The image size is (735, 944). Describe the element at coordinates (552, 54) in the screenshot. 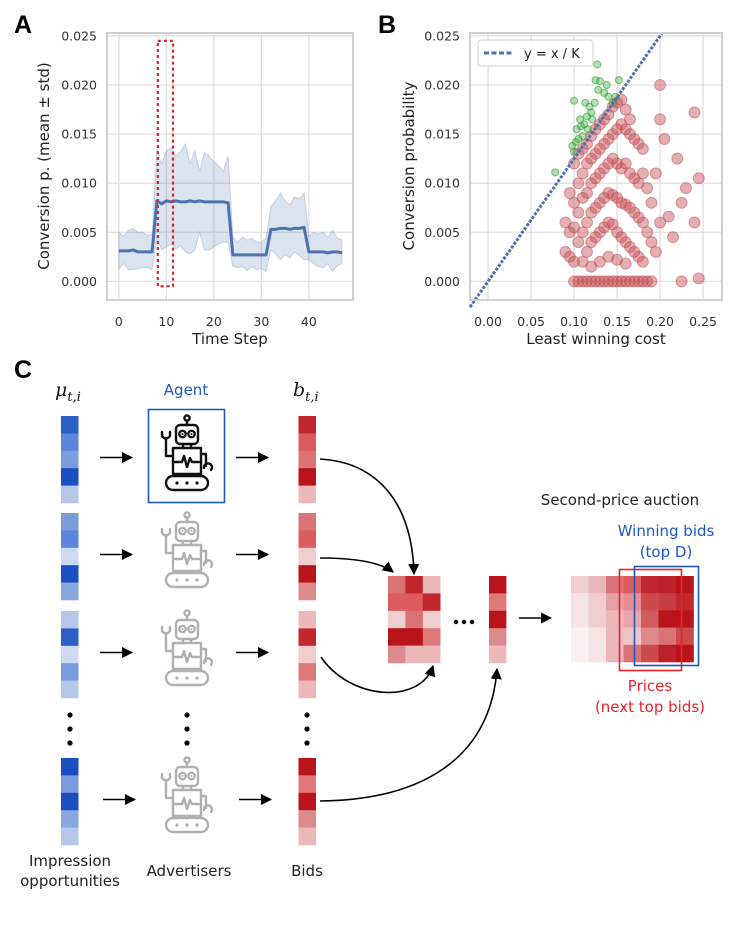

I see `legend-label: y = x / K` at that location.